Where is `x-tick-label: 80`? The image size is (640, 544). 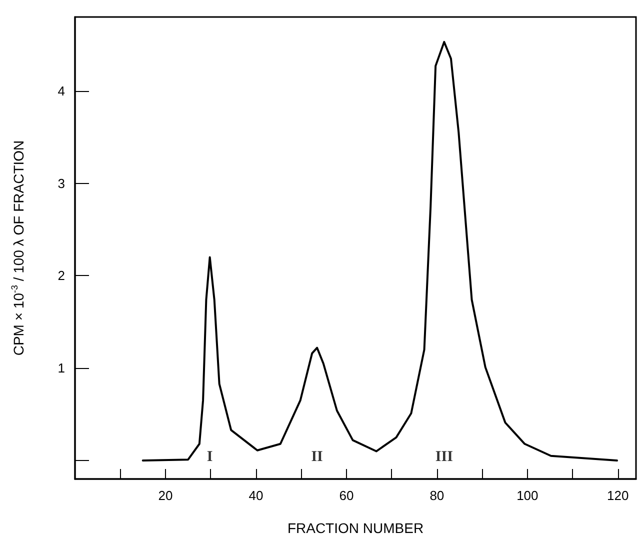
x-tick-label: 80 is located at coordinates (437, 495).